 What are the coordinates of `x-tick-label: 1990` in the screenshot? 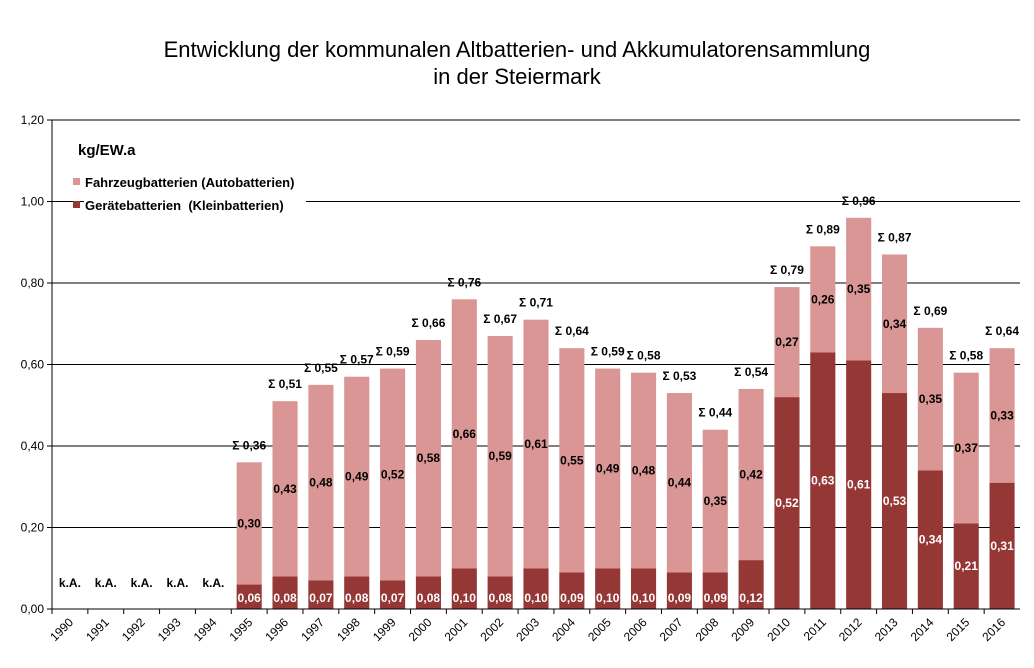 It's located at (61, 629).